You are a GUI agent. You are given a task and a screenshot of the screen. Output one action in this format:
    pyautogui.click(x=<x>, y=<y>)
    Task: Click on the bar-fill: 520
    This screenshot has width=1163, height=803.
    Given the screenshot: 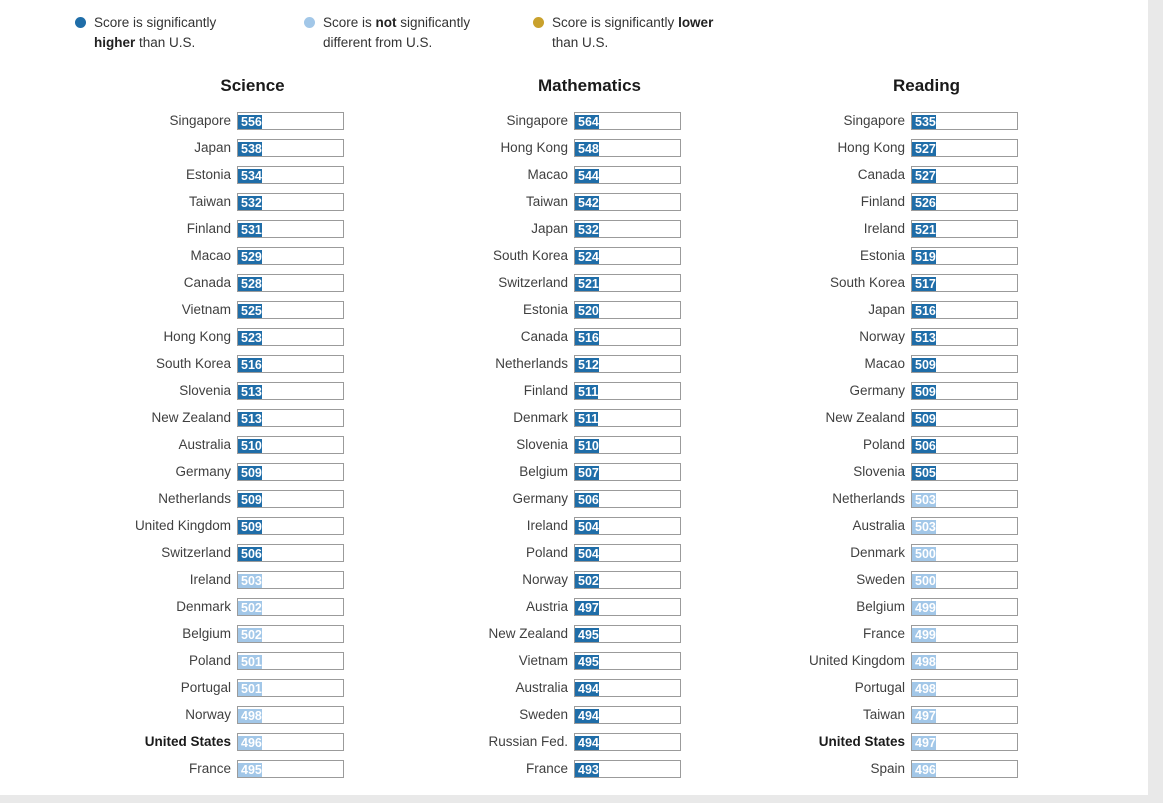 What is the action you would take?
    pyautogui.click(x=587, y=310)
    